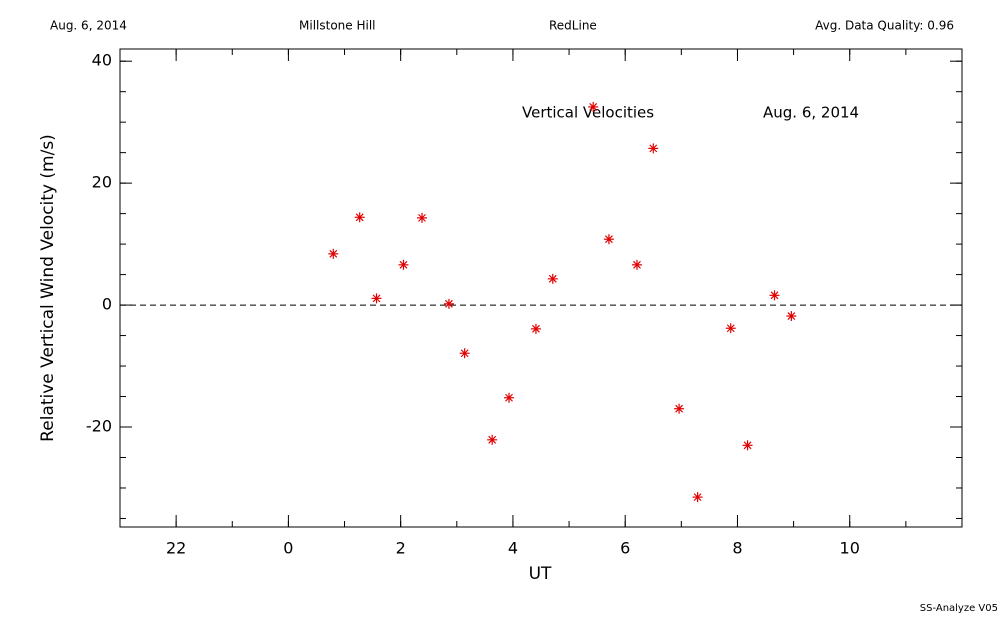 Image resolution: width=1000 pixels, height=625 pixels. Describe the element at coordinates (811, 113) in the screenshot. I see `annotation: Aug. 6, 2014` at that location.